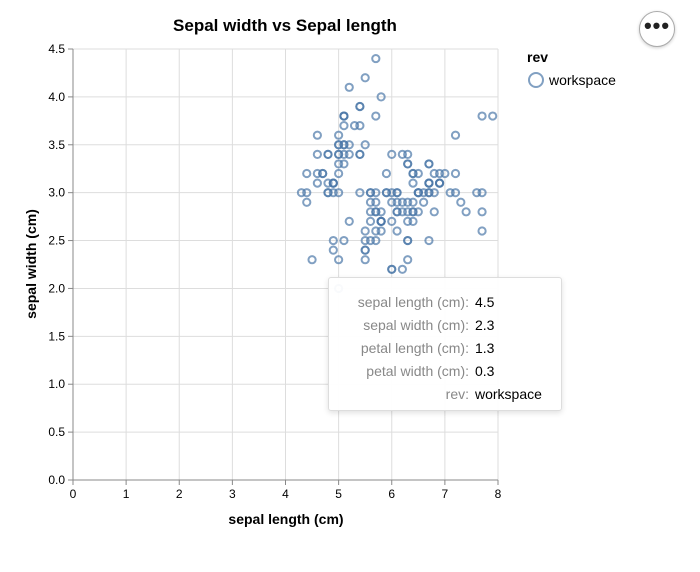 The height and width of the screenshot is (572, 700). Describe the element at coordinates (56, 480) in the screenshot. I see `y-tick-label: 0.0` at that location.